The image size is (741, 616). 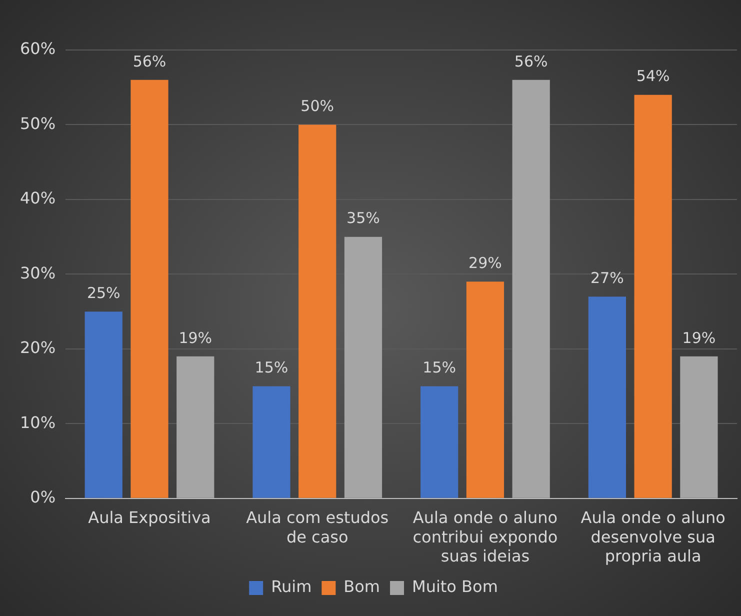 What do you see at coordinates (653, 537) in the screenshot?
I see `x-tick-label: Aula onde o aluno desenvolve sua propria aula` at bounding box center [653, 537].